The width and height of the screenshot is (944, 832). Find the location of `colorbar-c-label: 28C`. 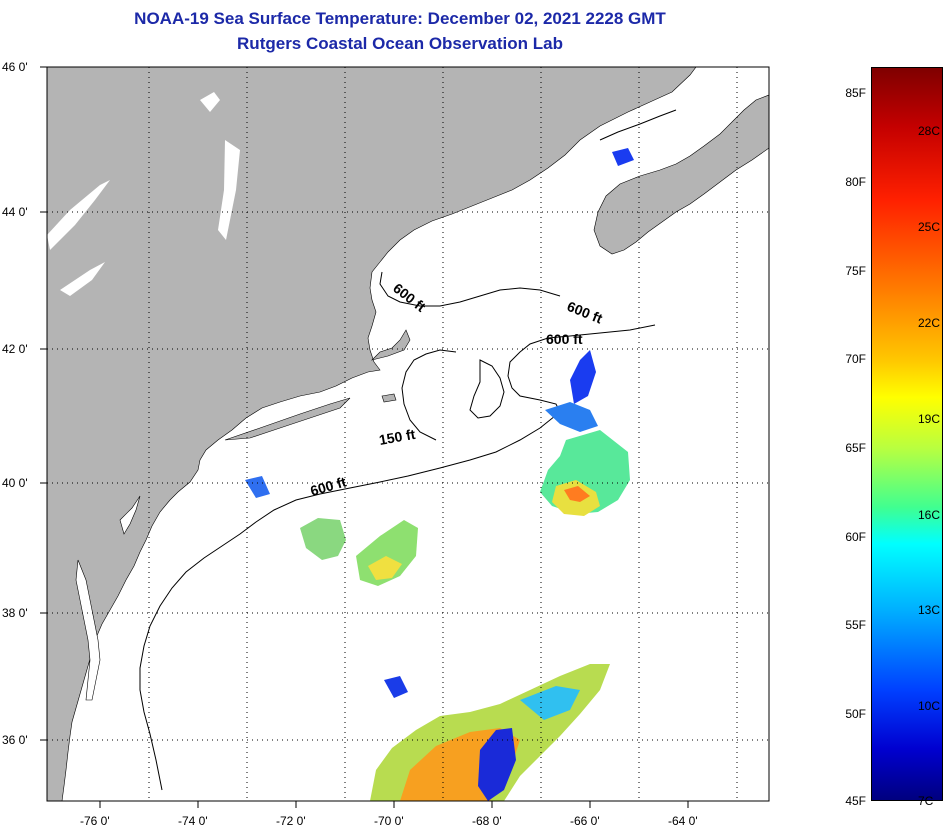

colorbar-c-label: 28C is located at coordinates (929, 131).